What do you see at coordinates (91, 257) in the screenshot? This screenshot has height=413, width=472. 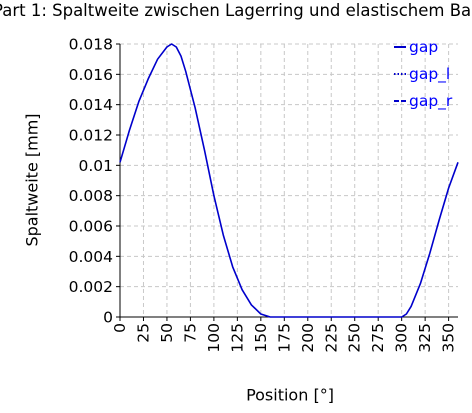 I see `y-tick-label: 0.004` at bounding box center [91, 257].